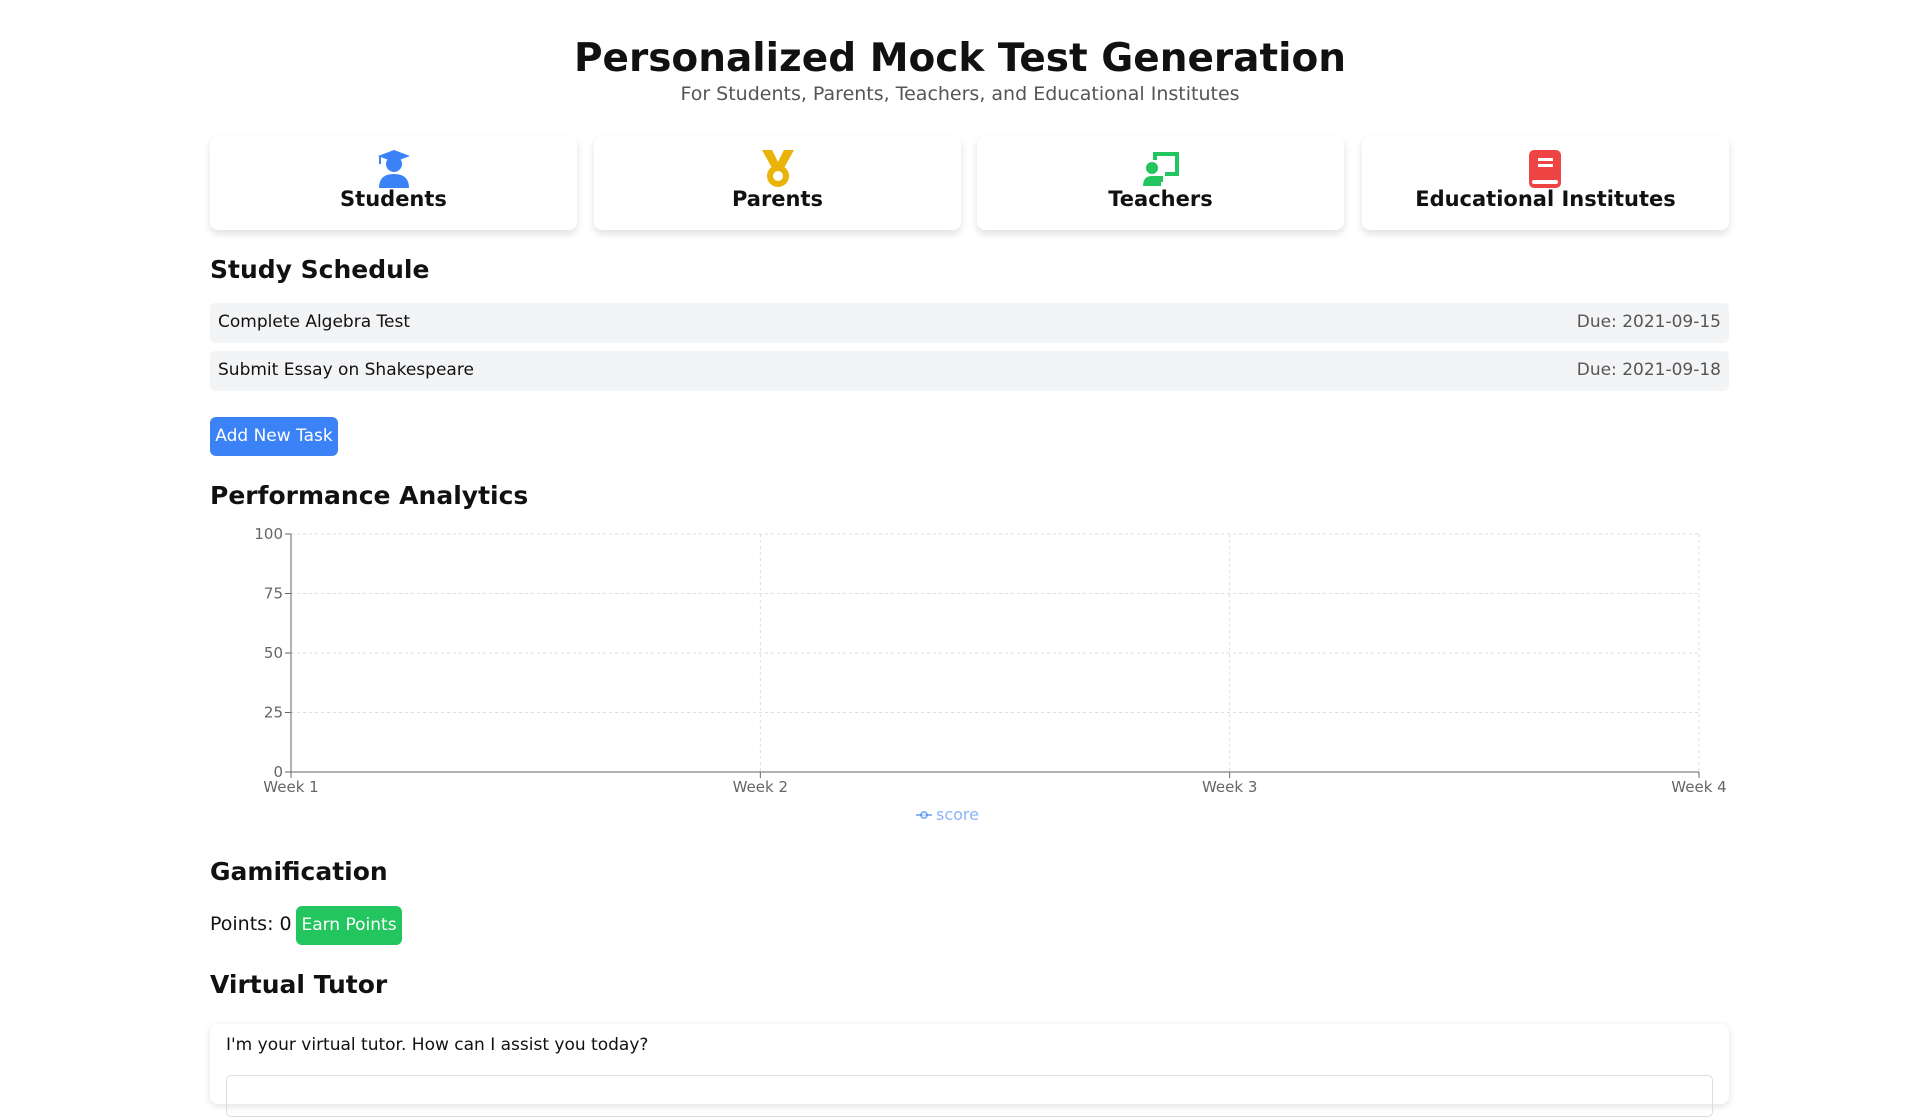 This screenshot has height=1117, width=1920. What do you see at coordinates (1229, 787) in the screenshot?
I see `x-tick-label: Week 3` at bounding box center [1229, 787].